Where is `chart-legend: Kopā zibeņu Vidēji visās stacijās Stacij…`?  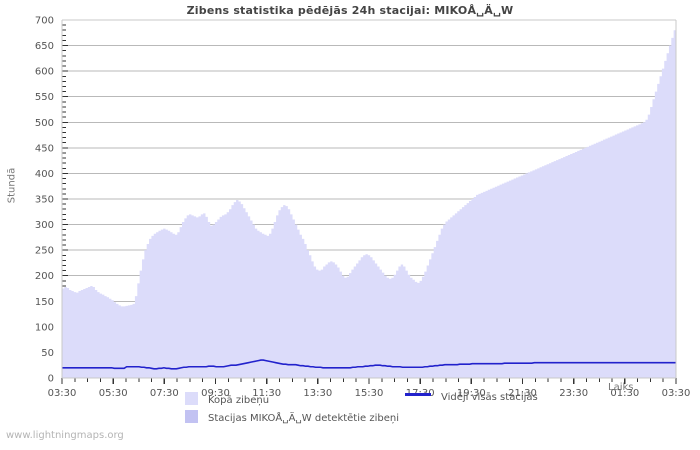 chart-legend: Kopā zibeņu Vidēji visās stacijās Stacij… is located at coordinates (350, 410).